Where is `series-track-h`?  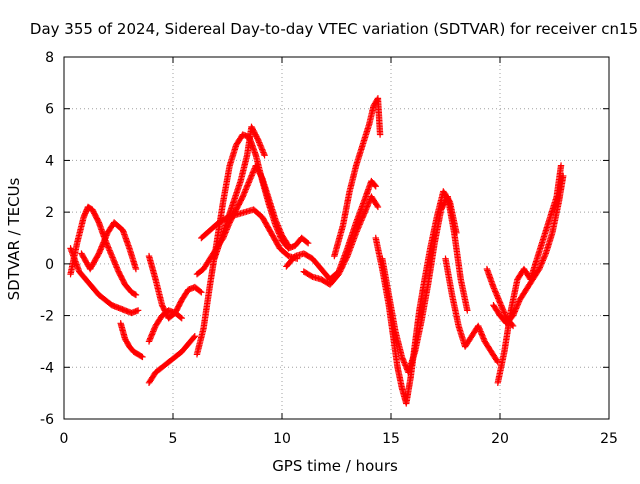
series-track-h is located at coordinates (252, 244).